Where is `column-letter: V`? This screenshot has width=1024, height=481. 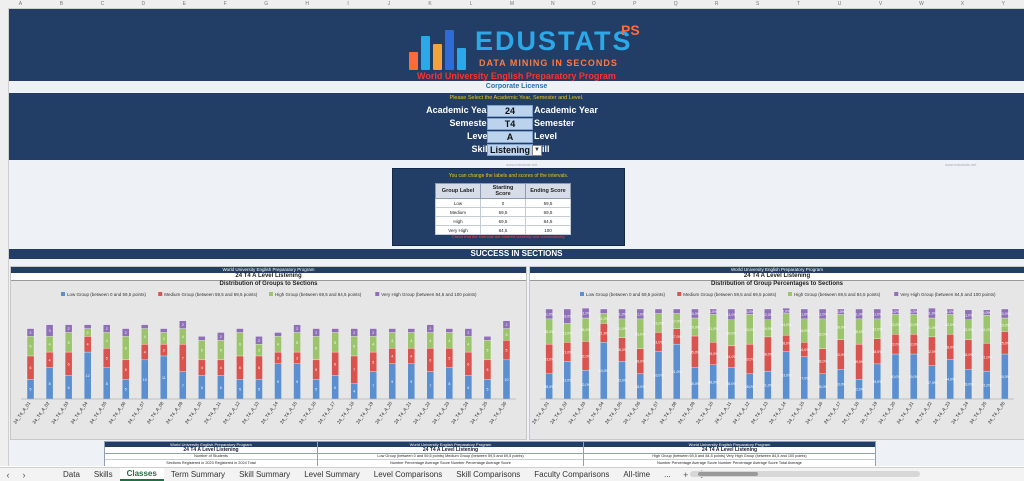
column-letter: V is located at coordinates (880, 4).